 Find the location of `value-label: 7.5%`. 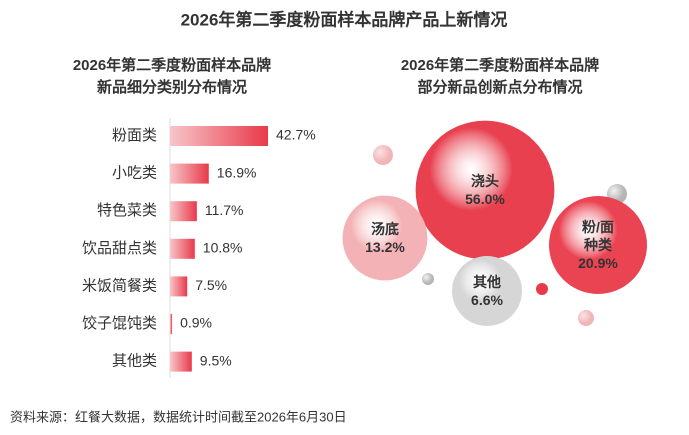

value-label: 7.5% is located at coordinates (211, 285).